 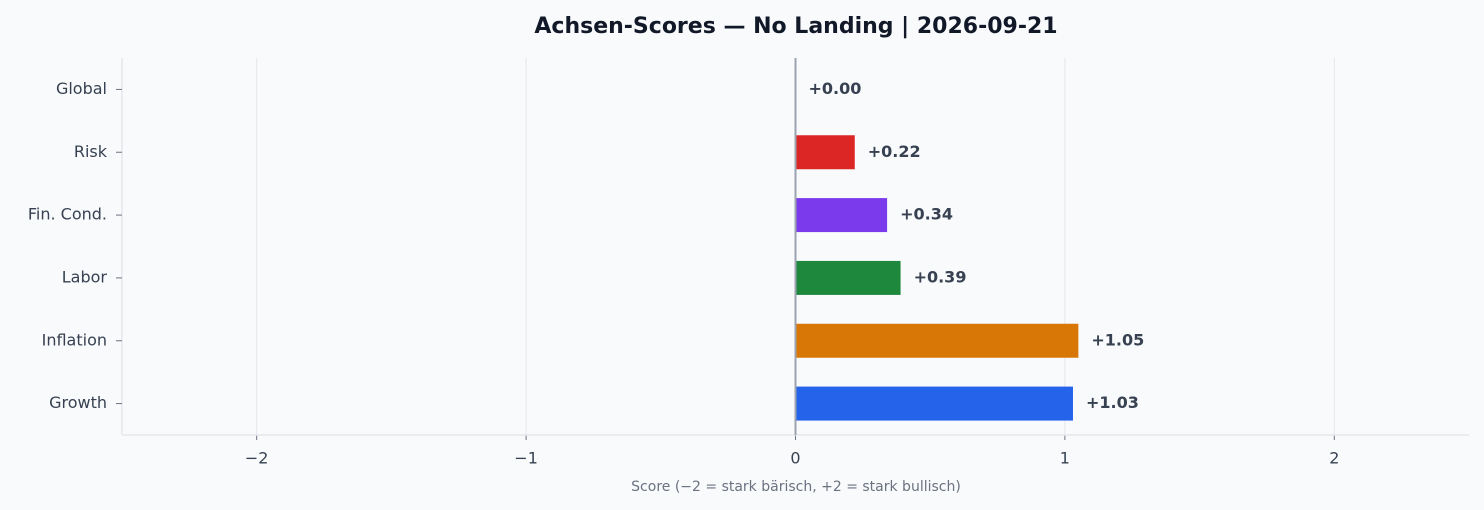 I want to click on y-tick-label: Fin. Cond., so click(x=67, y=214).